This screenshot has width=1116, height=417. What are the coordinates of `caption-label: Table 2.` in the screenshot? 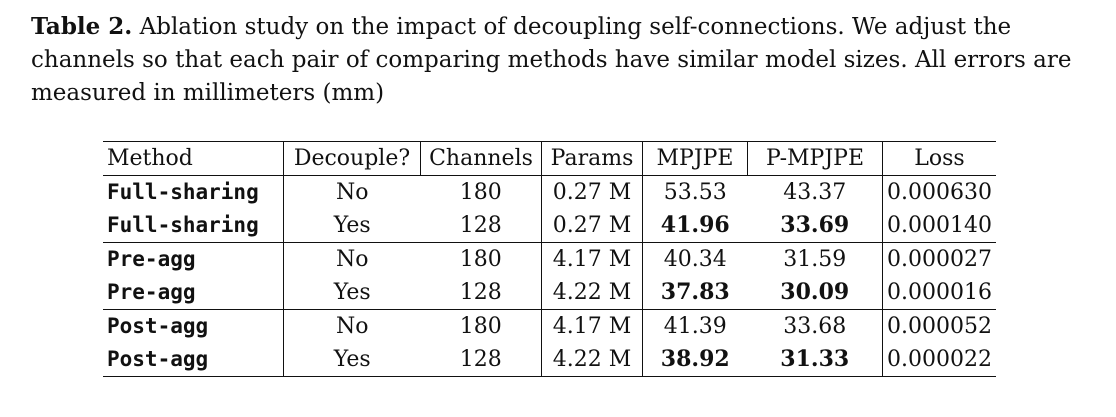 It's located at (82, 26).